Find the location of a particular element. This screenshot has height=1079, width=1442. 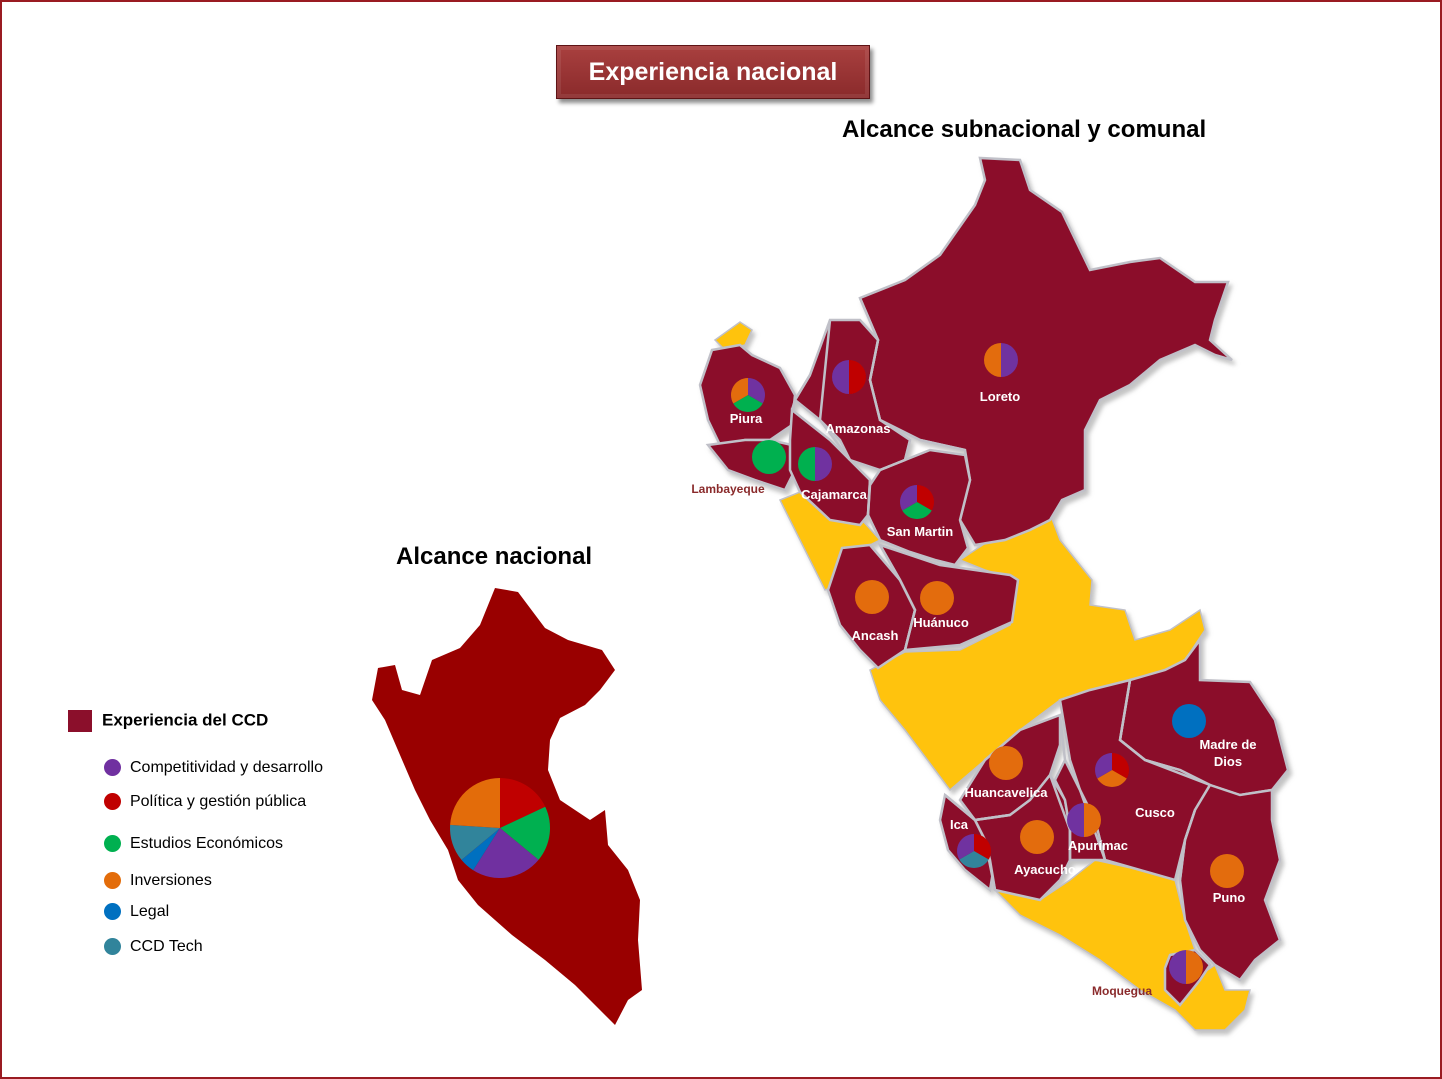

national-map is located at coordinates (507, 806).